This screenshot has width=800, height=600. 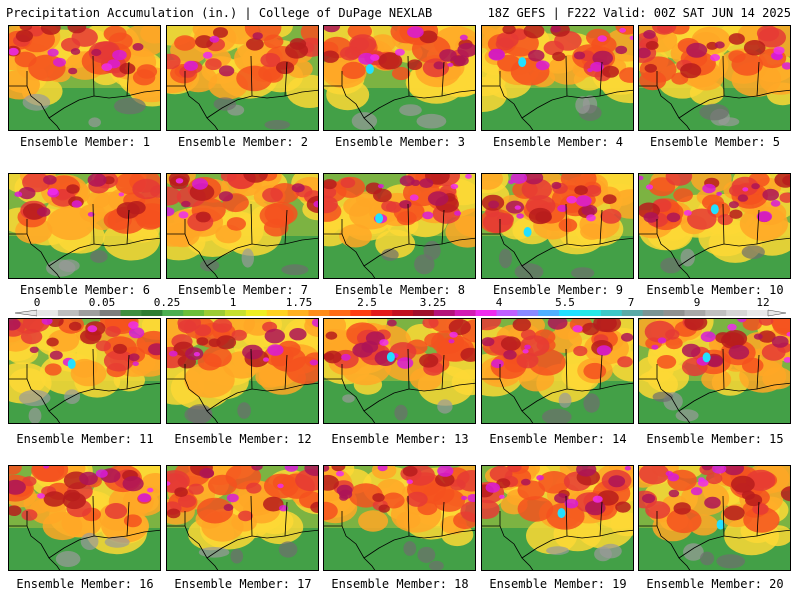 What do you see at coordinates (631, 302) in the screenshot?
I see `colorbar-tick-label: 7` at bounding box center [631, 302].